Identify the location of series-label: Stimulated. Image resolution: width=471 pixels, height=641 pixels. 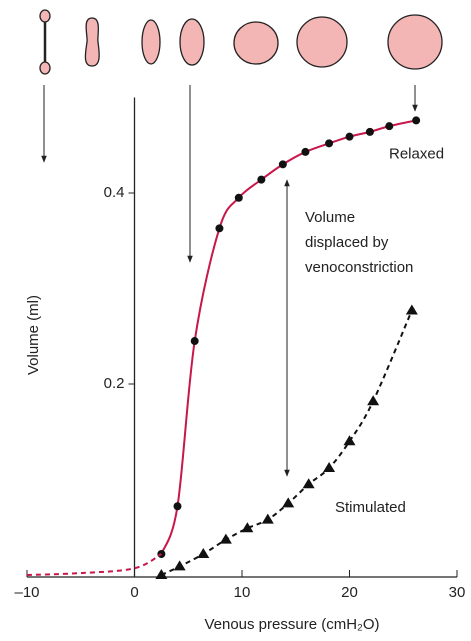
(370, 507).